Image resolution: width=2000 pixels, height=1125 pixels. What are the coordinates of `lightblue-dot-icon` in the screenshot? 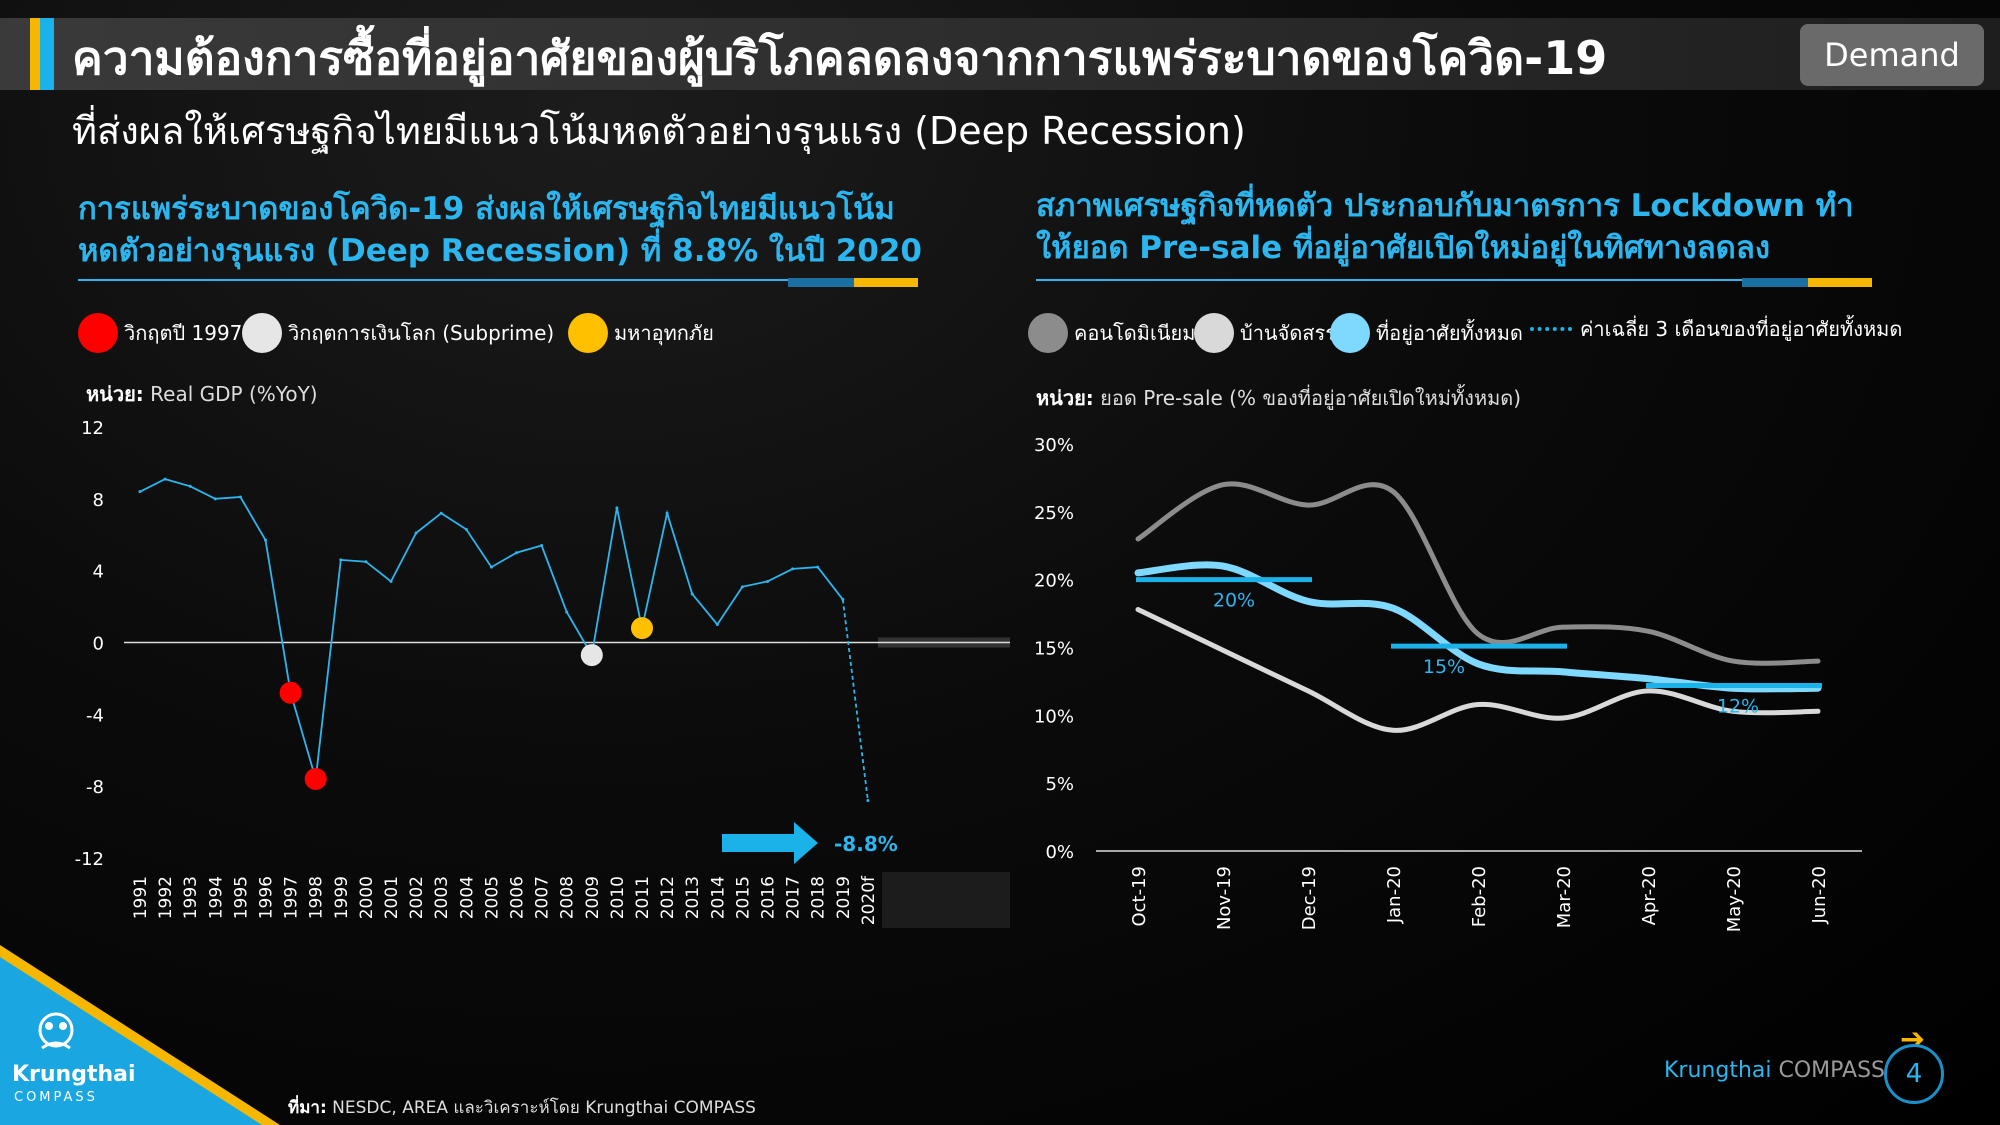 It's located at (1350, 333).